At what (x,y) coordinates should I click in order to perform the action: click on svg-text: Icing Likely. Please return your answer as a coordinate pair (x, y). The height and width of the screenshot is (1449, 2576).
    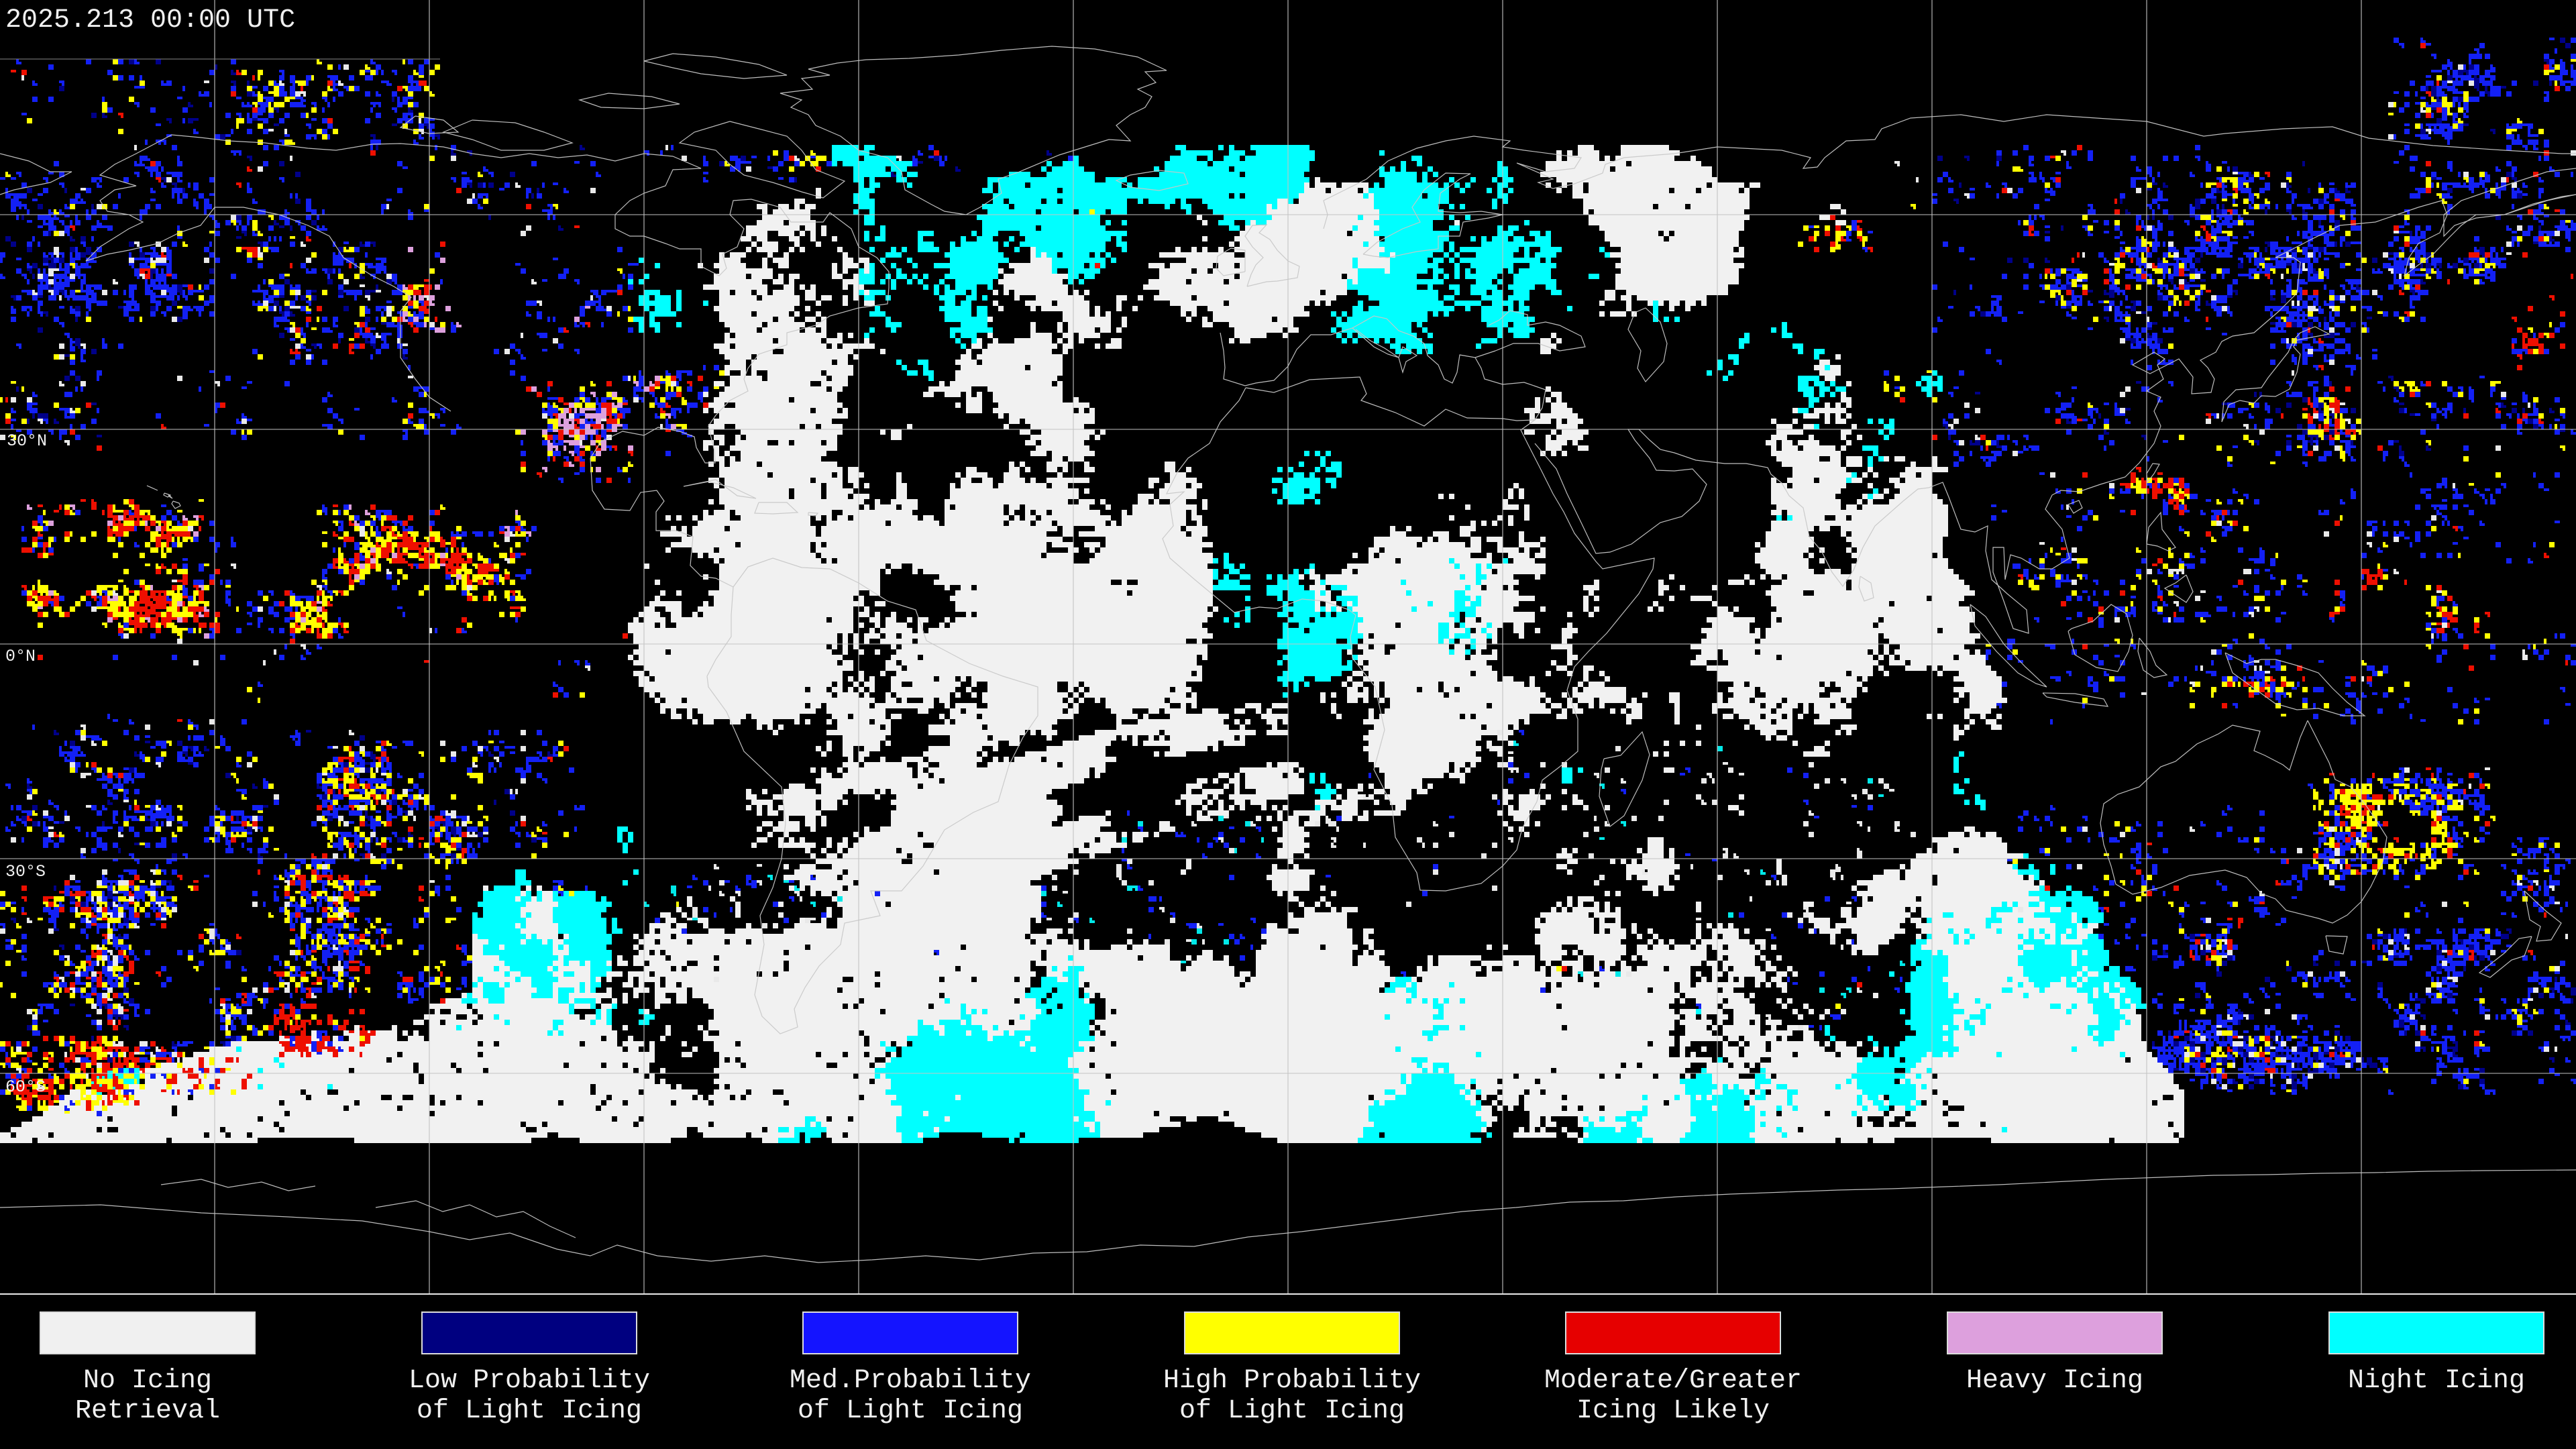
    Looking at the image, I should click on (1673, 1411).